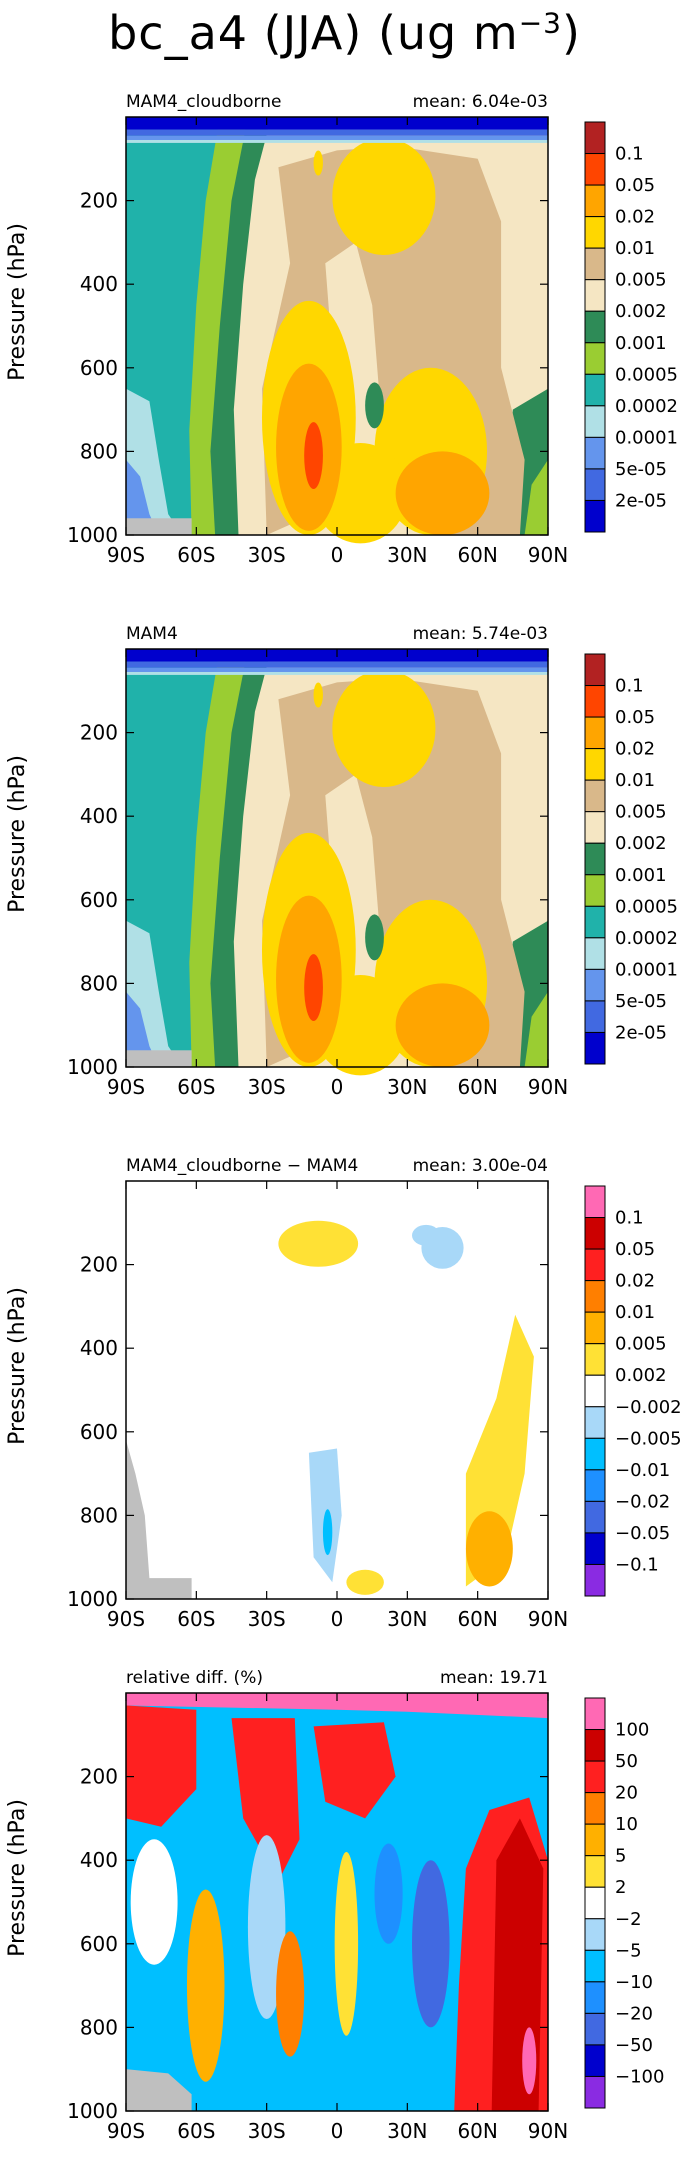 The height and width of the screenshot is (2176, 689). What do you see at coordinates (646, 406) in the screenshot?
I see `colorbar-label: 0.0002` at bounding box center [646, 406].